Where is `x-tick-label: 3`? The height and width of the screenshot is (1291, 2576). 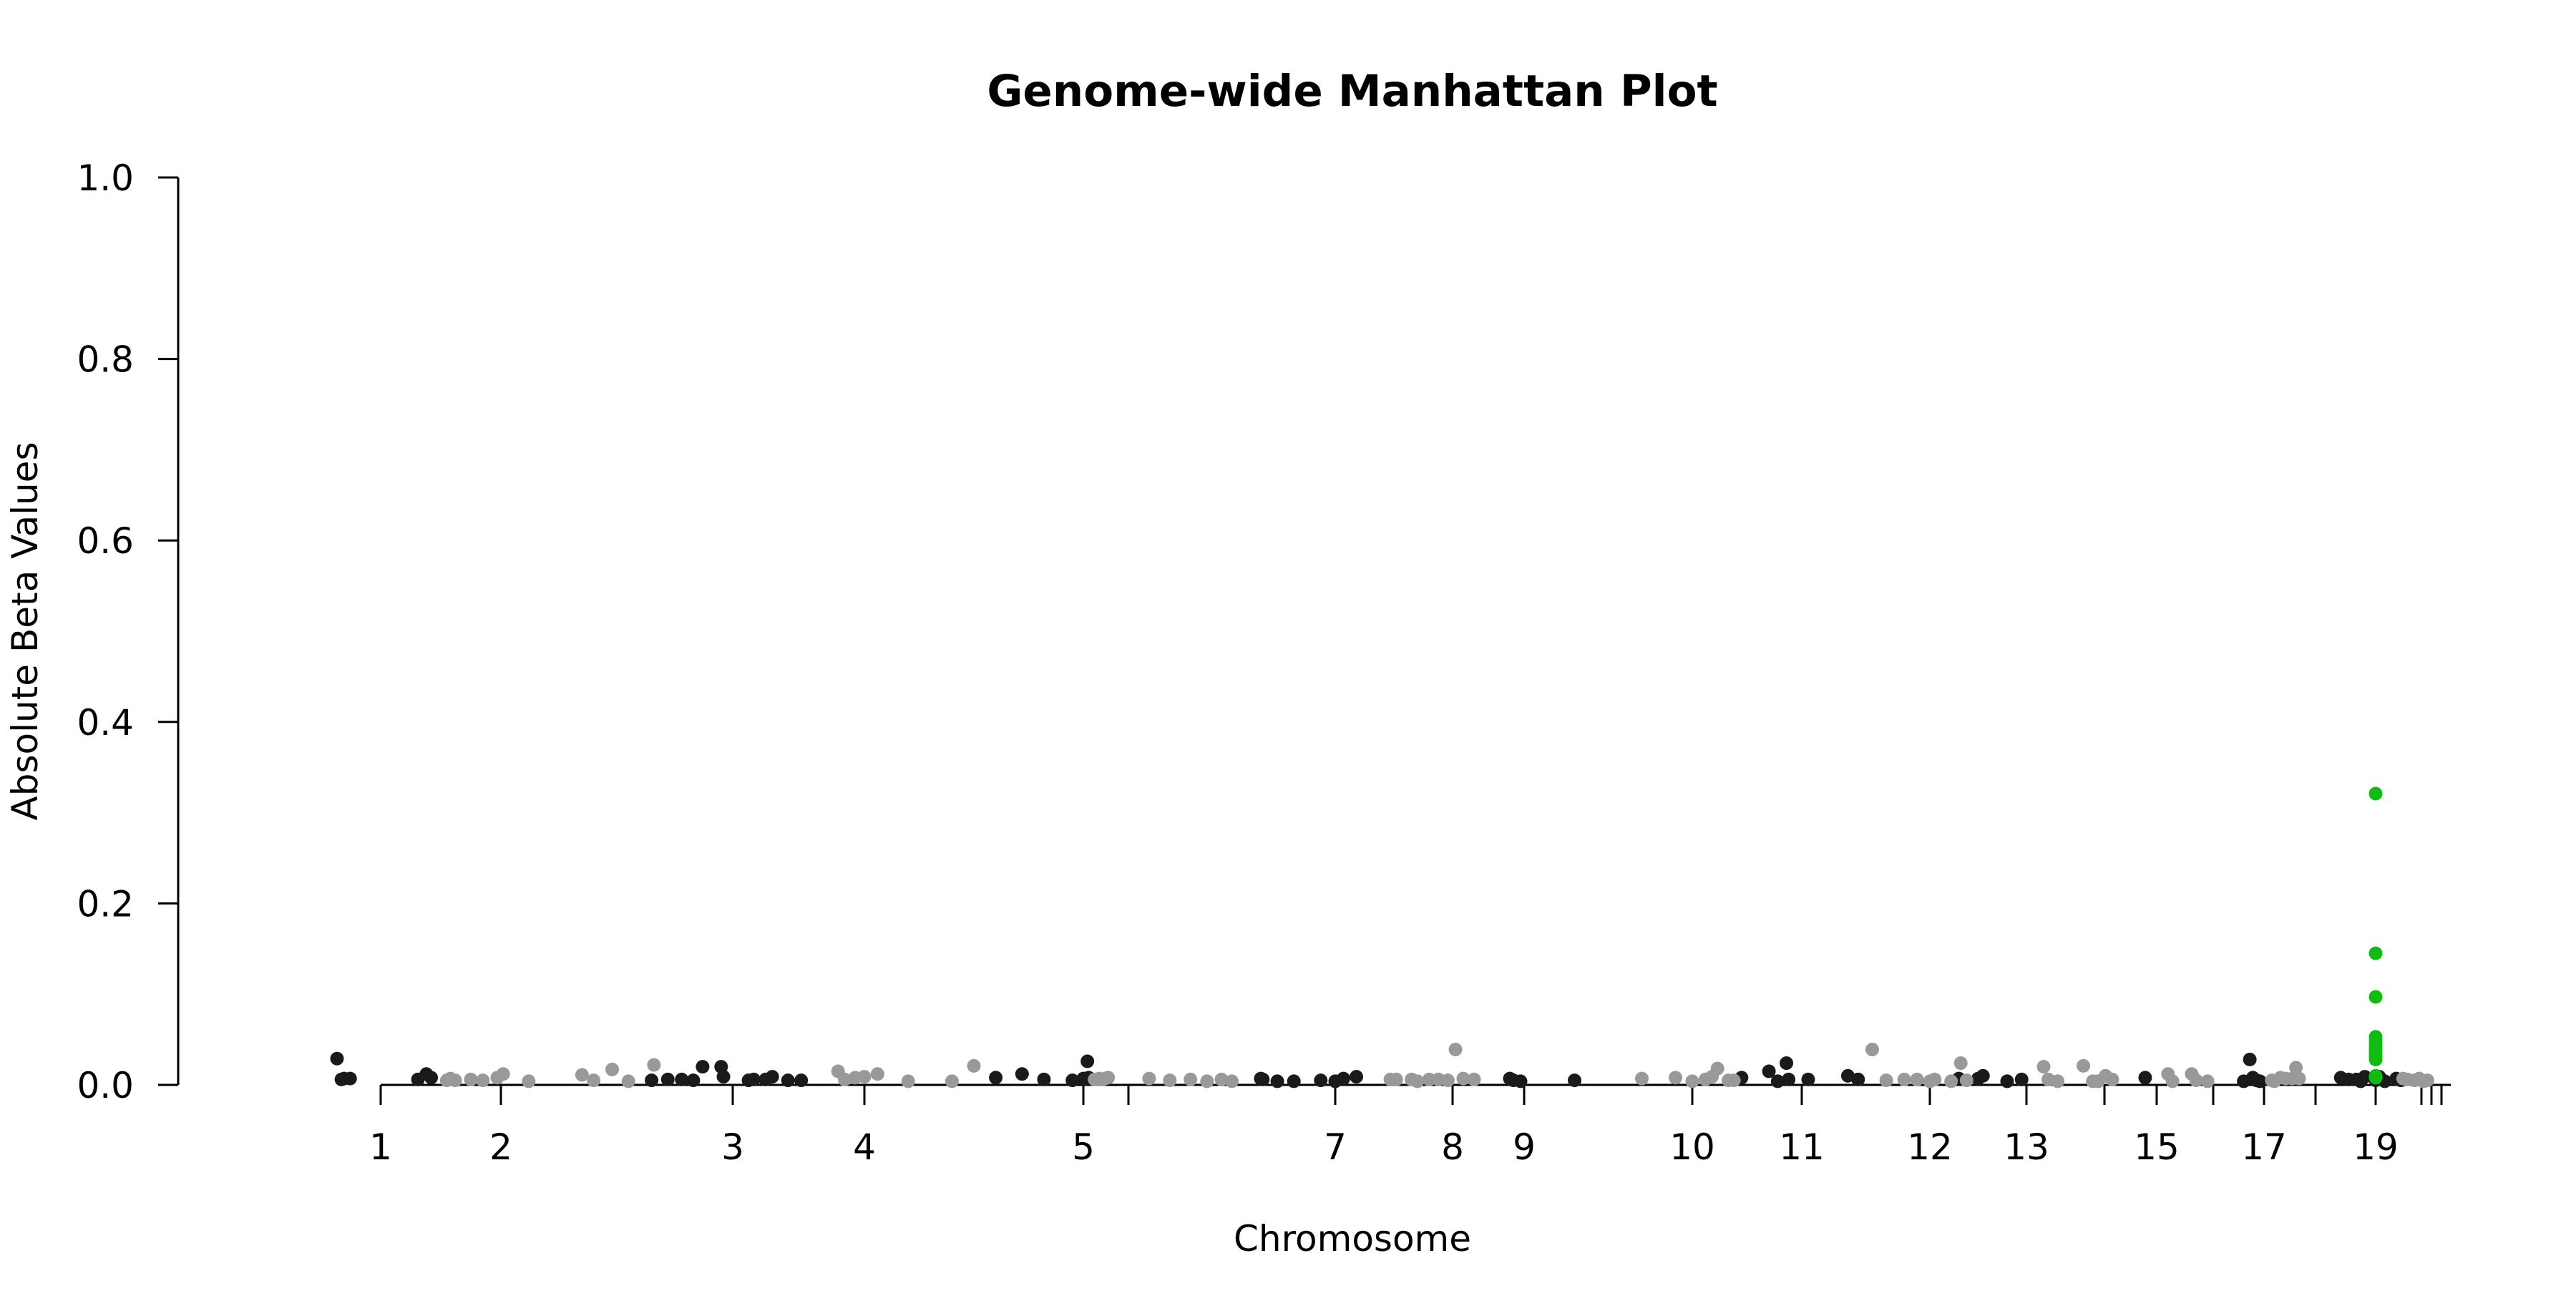
x-tick-label: 3 is located at coordinates (732, 1147).